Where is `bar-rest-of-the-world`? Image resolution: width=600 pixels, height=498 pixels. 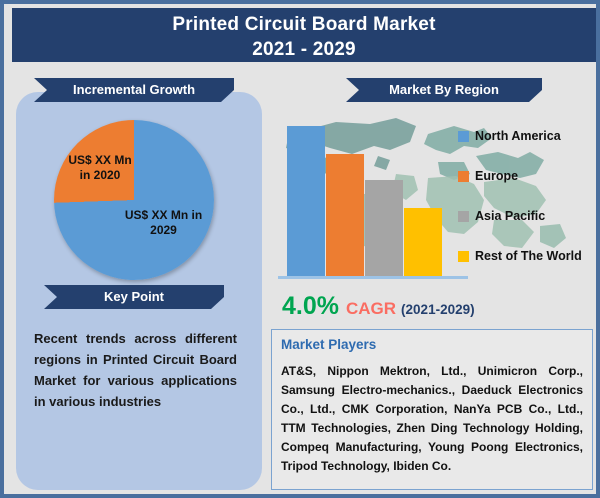 bar-rest-of-the-world is located at coordinates (423, 242).